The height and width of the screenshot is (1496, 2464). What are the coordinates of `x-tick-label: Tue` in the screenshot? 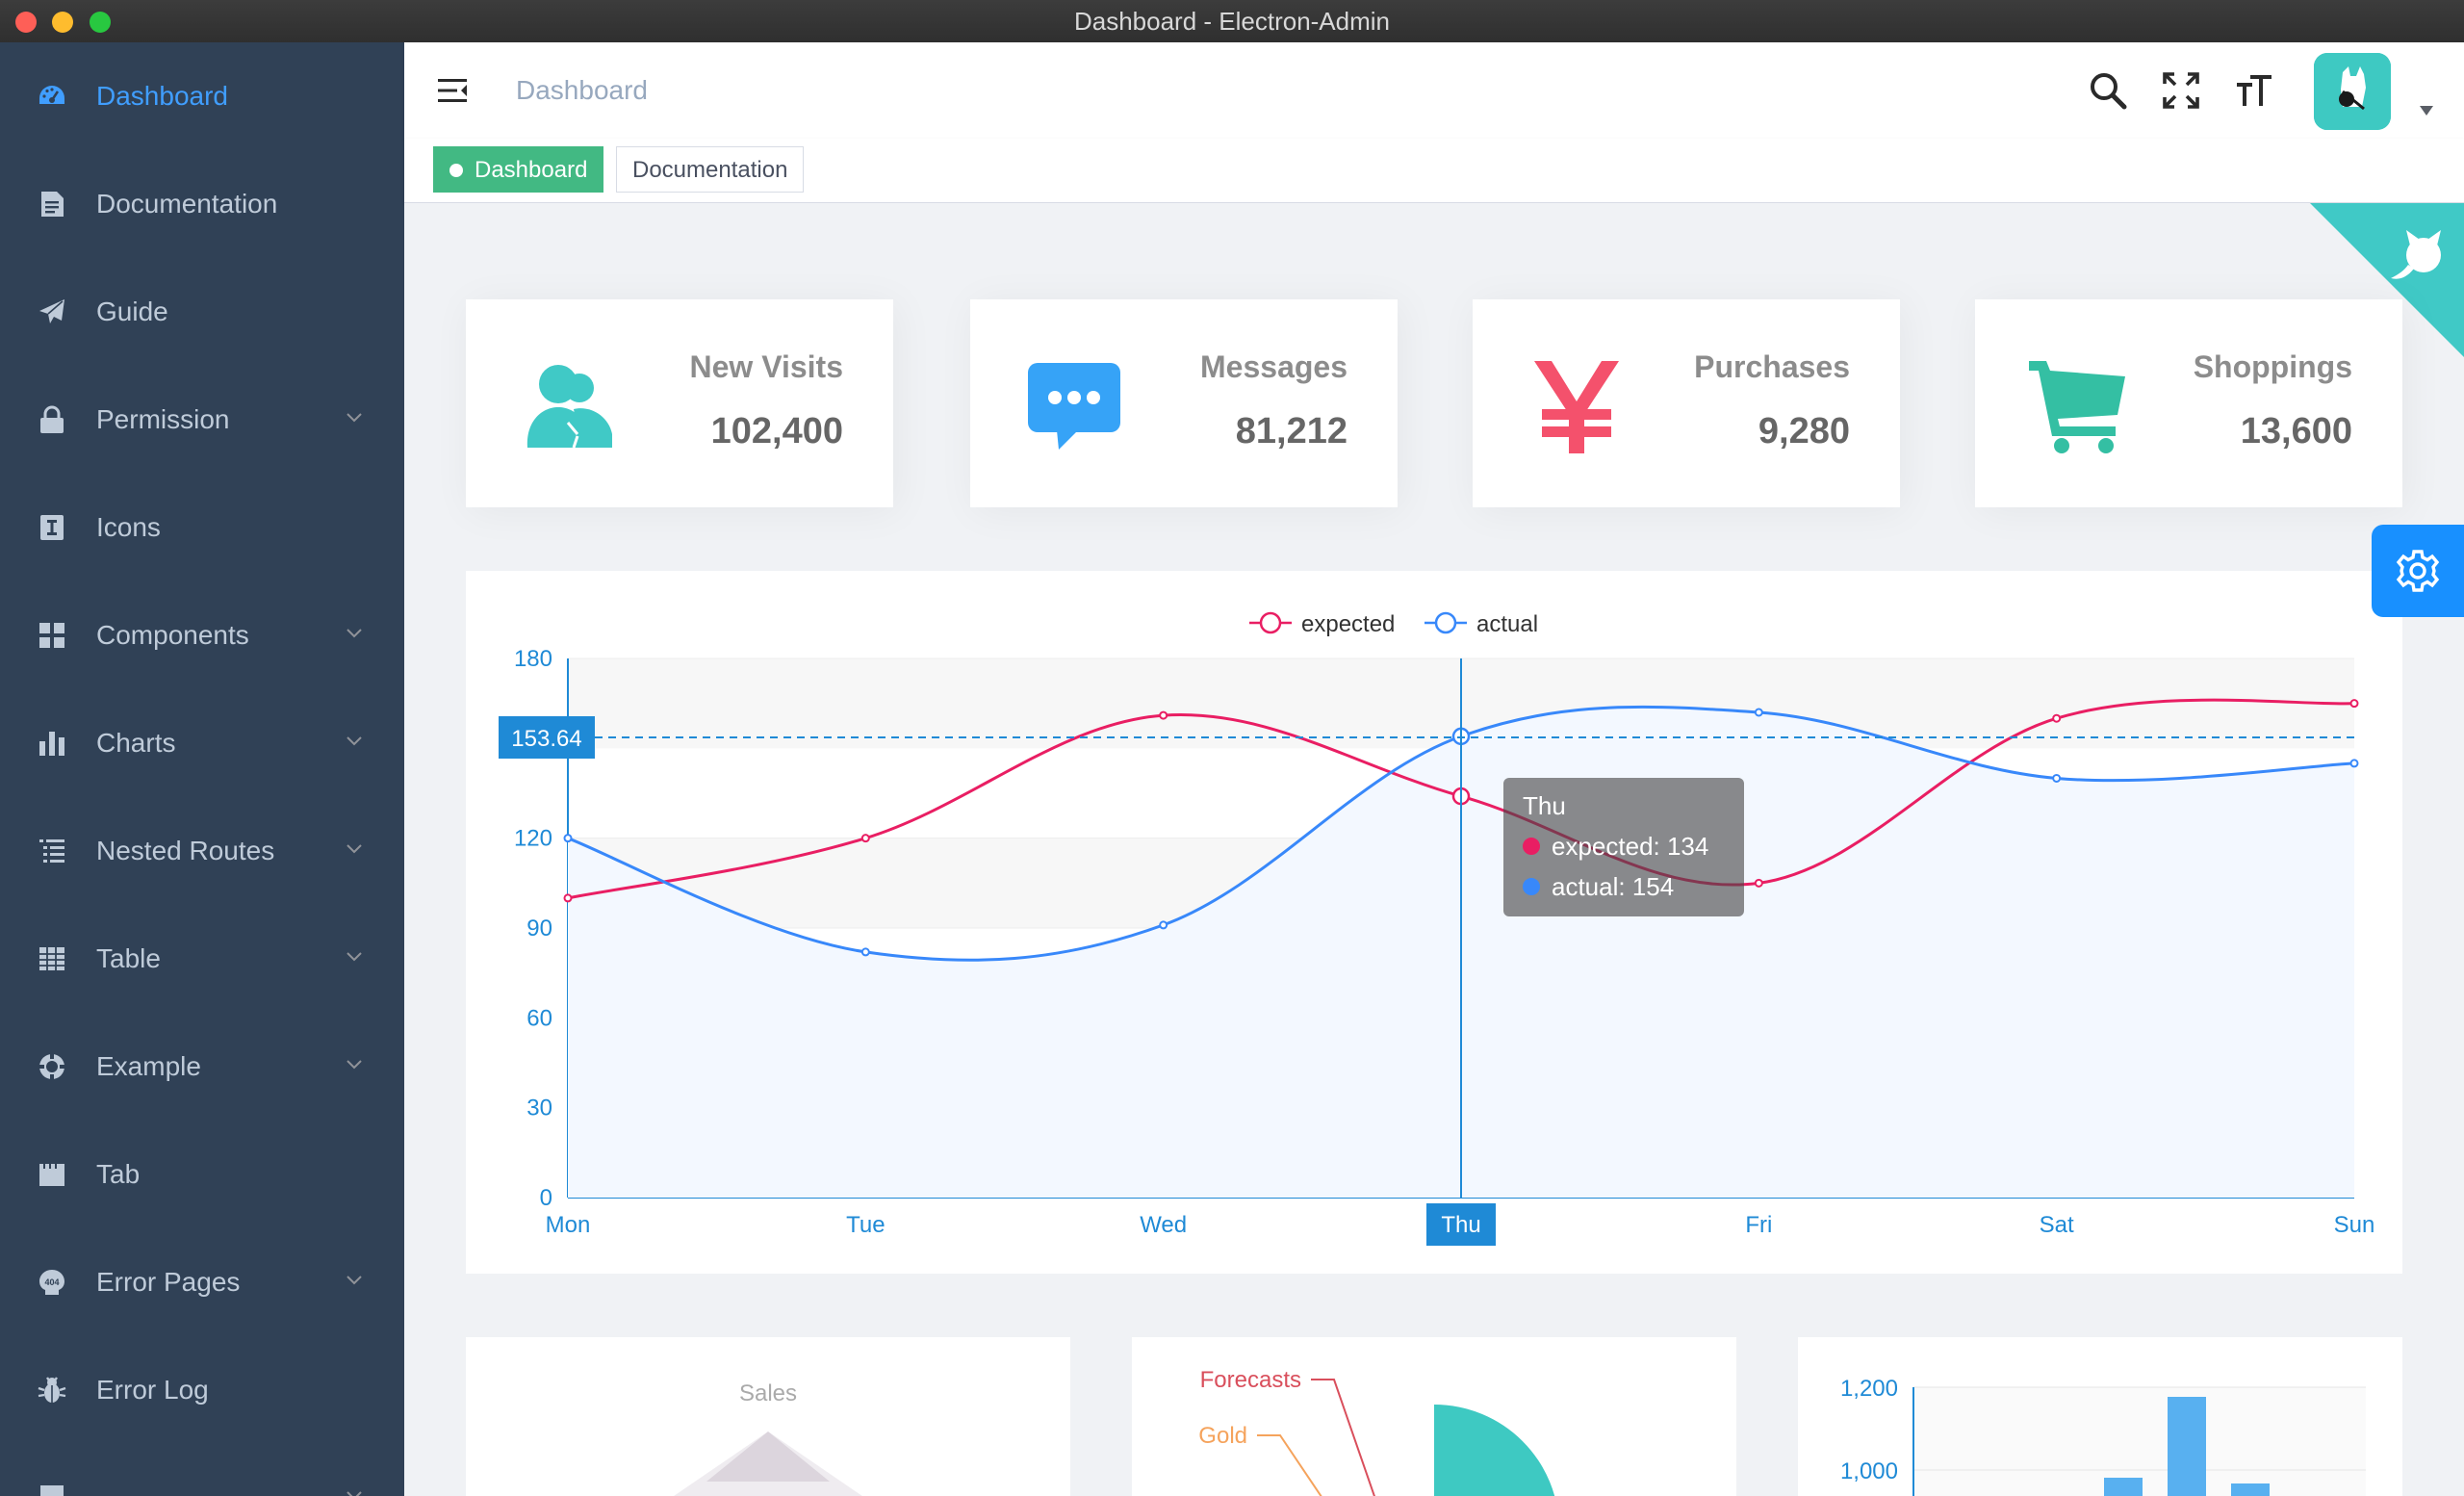 It's located at (865, 1225).